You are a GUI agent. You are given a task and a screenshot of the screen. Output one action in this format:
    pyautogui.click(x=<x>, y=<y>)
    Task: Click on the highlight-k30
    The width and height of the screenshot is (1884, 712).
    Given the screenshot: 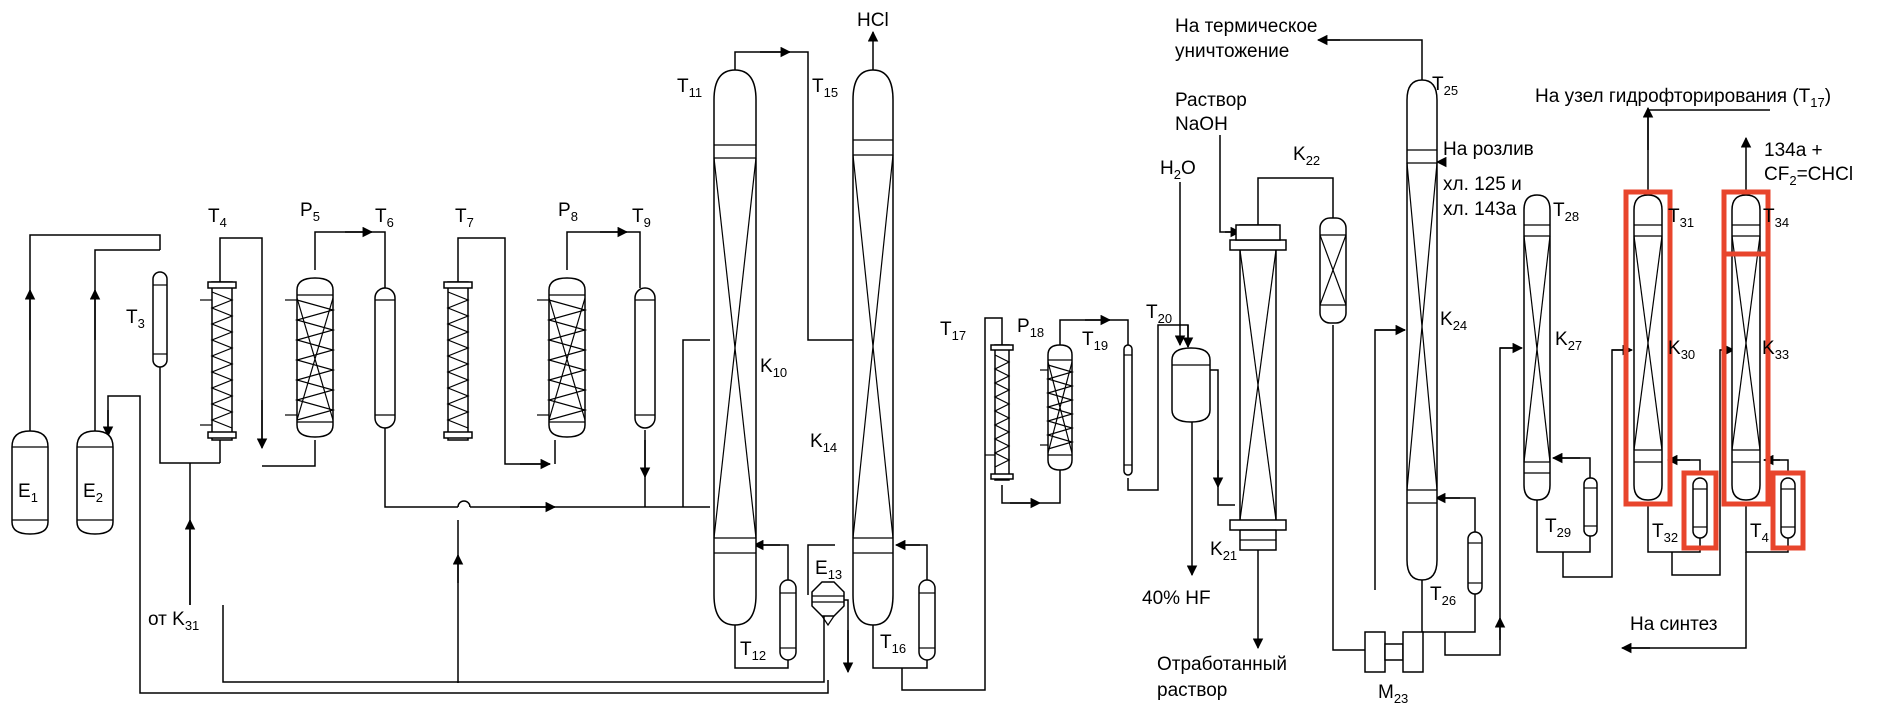 What is the action you would take?
    pyautogui.click(x=1648, y=348)
    